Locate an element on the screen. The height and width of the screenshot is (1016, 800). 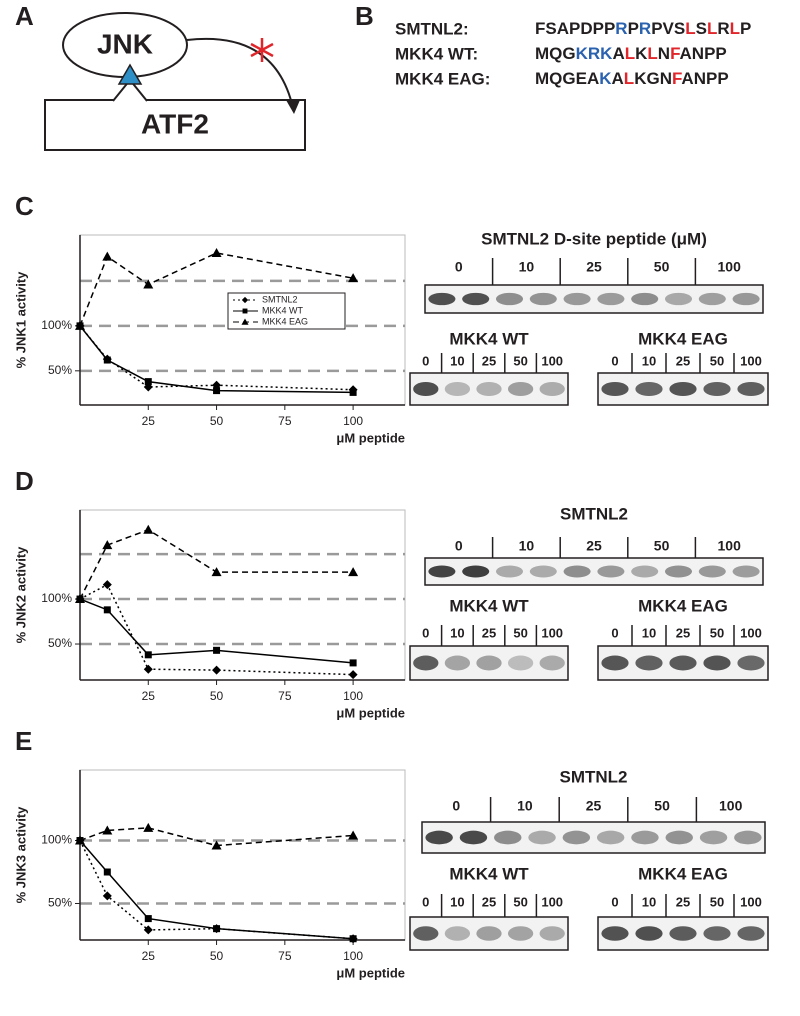
residue-segment: R is located at coordinates (645, 28).